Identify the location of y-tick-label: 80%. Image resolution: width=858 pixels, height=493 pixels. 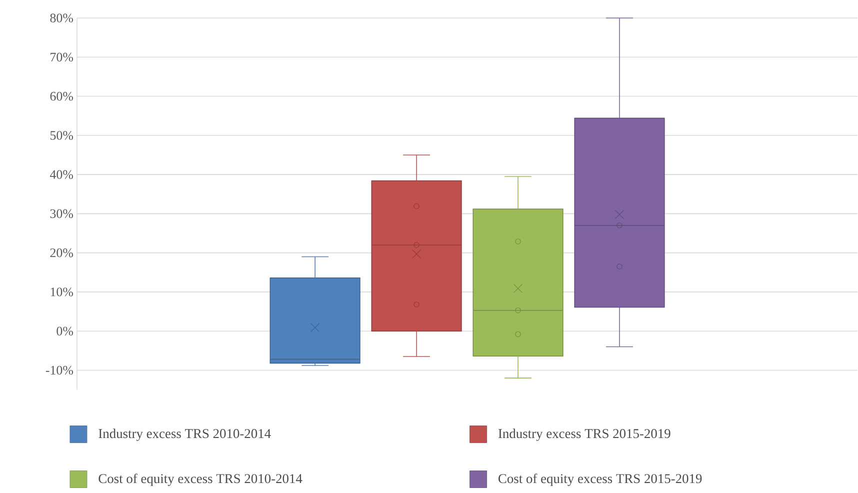
(62, 18).